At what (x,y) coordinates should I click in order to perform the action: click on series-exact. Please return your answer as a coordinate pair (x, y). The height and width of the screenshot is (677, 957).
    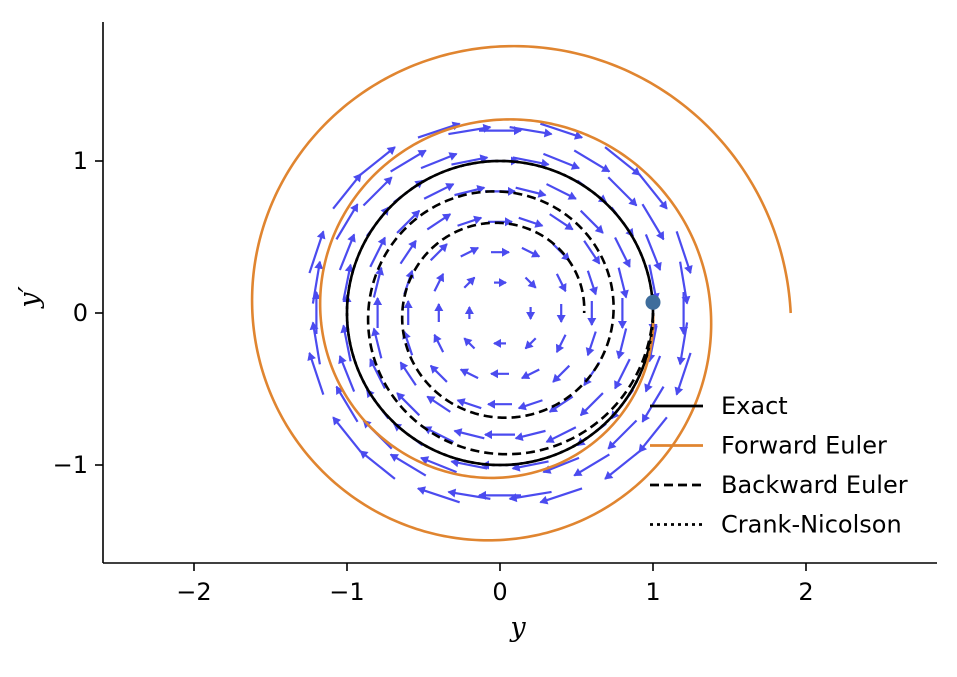
    Looking at the image, I should click on (500, 313).